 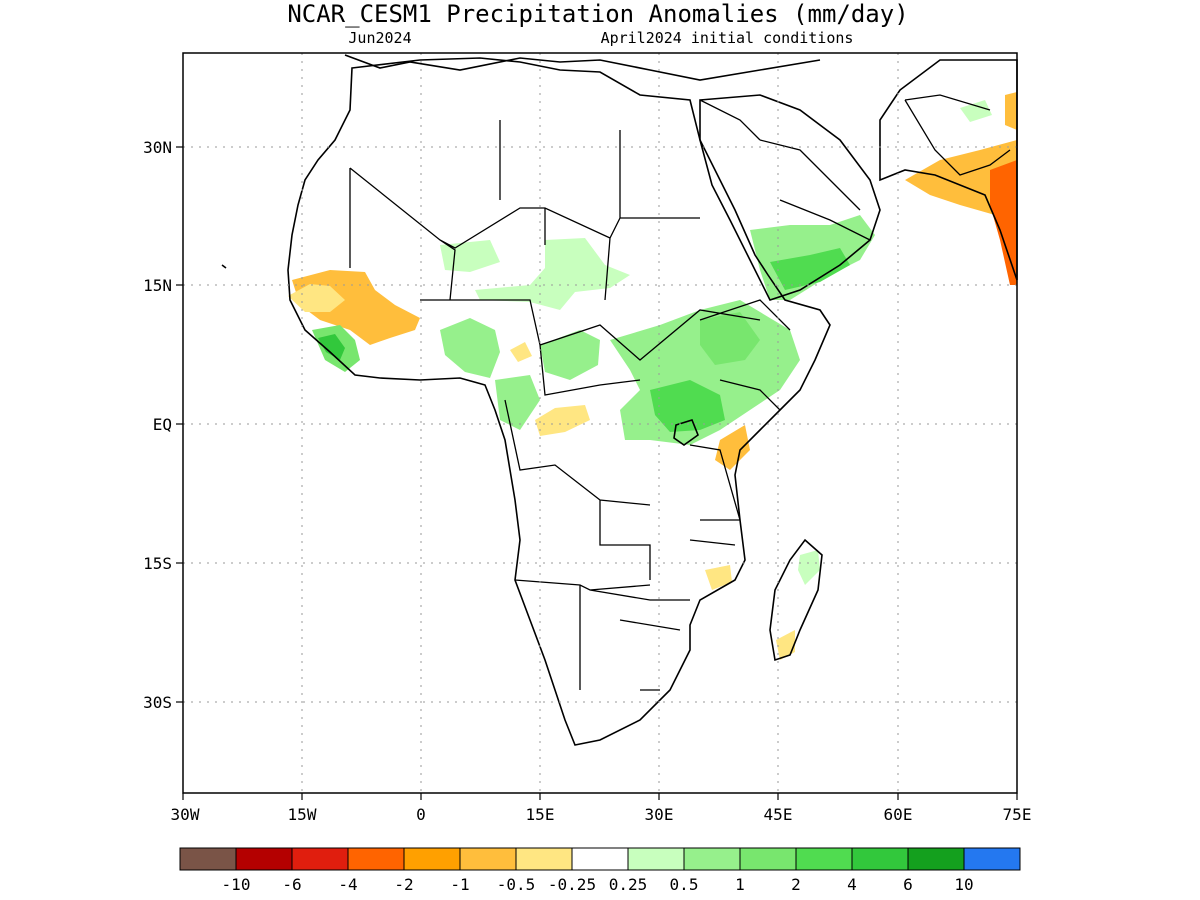 I want to click on lon-label-30w: 30W, so click(x=185, y=814).